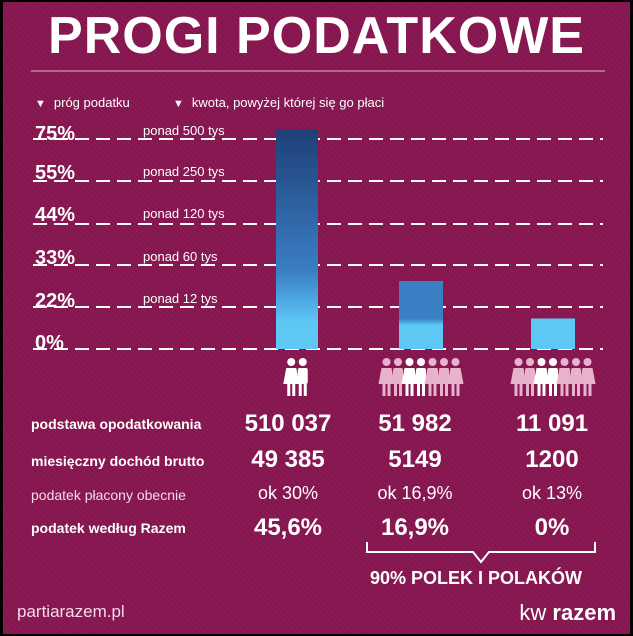 The image size is (633, 636). What do you see at coordinates (288, 102) in the screenshot?
I see `legend-amount-label: kwota, powyżej której się go płaci` at bounding box center [288, 102].